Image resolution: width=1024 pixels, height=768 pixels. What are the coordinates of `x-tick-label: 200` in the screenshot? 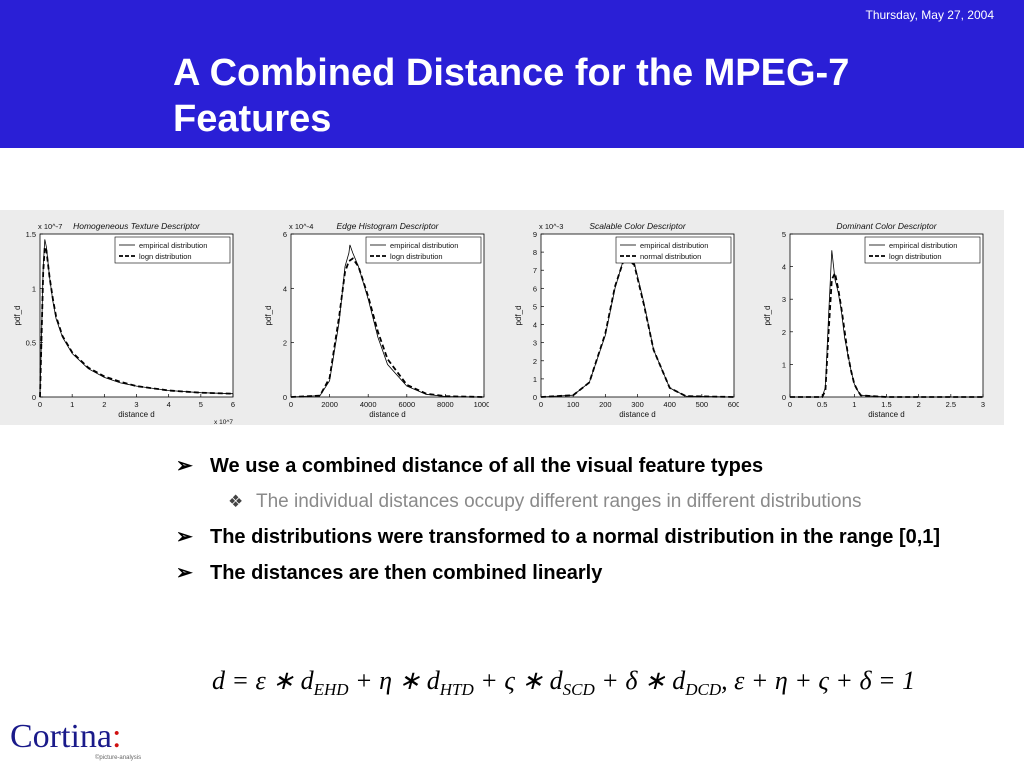 It's located at (605, 404).